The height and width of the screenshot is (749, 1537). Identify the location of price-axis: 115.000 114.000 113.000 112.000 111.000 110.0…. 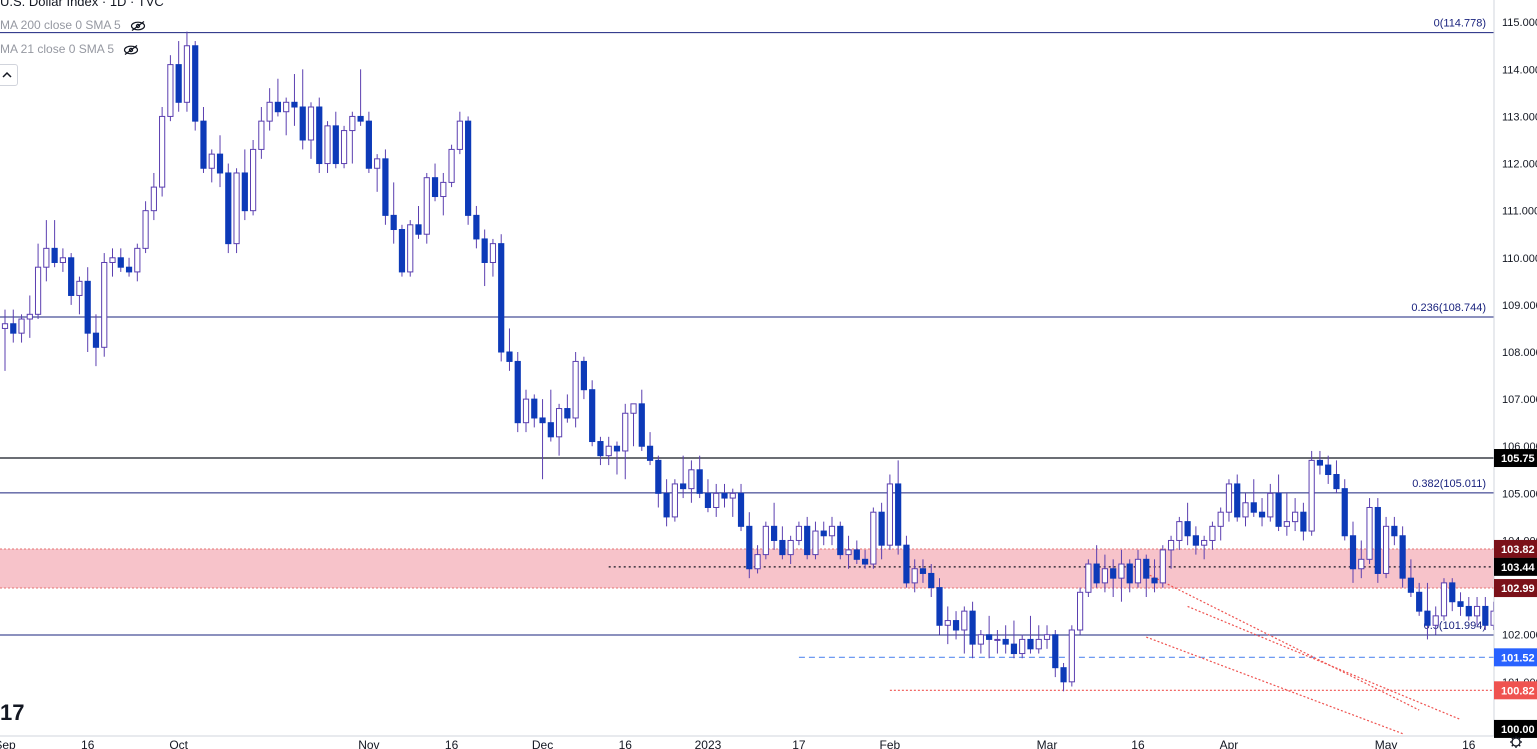
(1515, 374).